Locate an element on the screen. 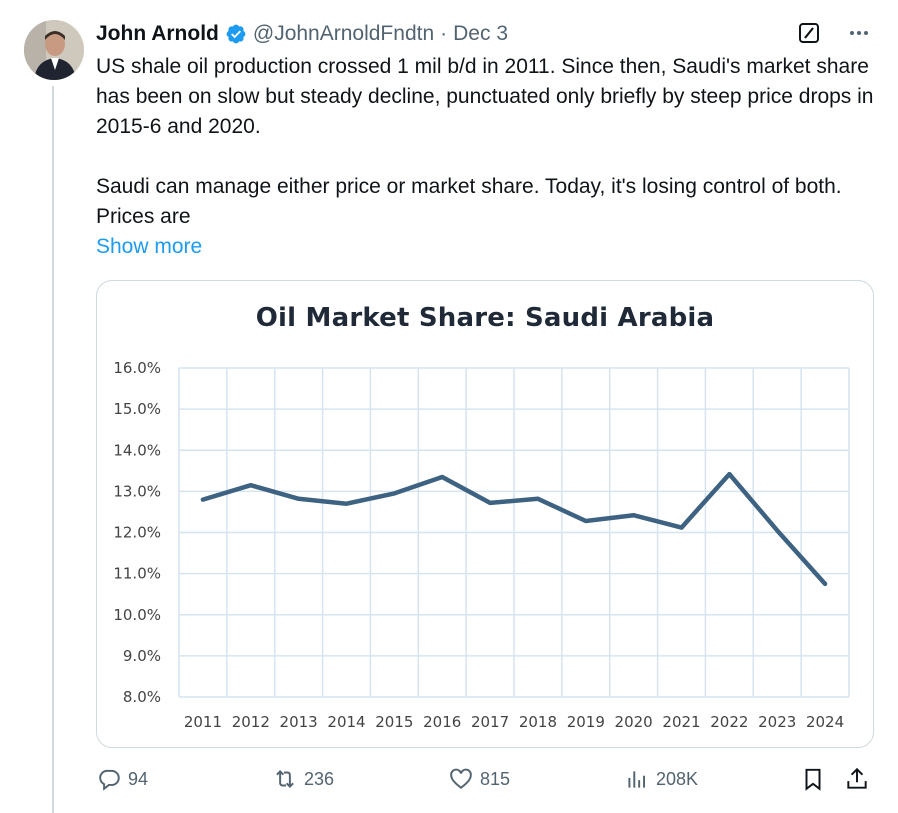  x-tick-label: 2023 is located at coordinates (777, 722).